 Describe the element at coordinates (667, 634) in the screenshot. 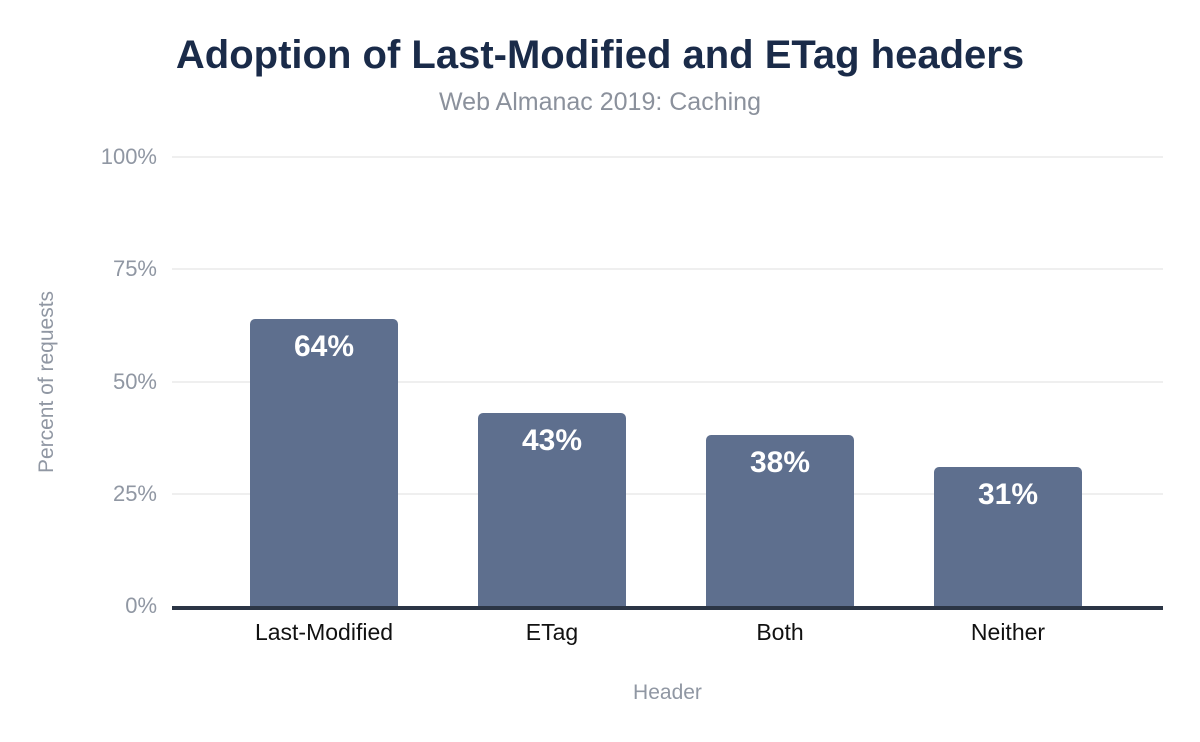

I see `x-axis-category-labels: Last-Modified ETag Both Neither` at that location.